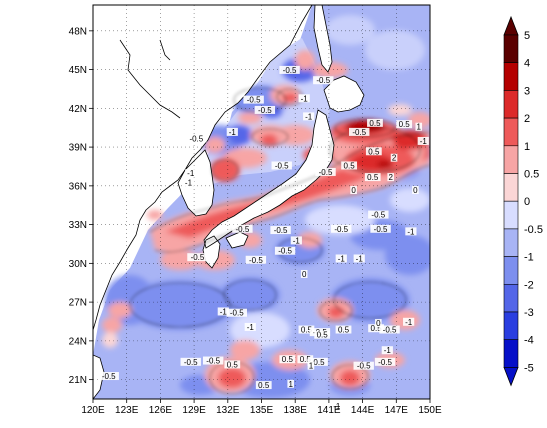  I want to click on lat-tick-label: 27N, so click(78, 303).